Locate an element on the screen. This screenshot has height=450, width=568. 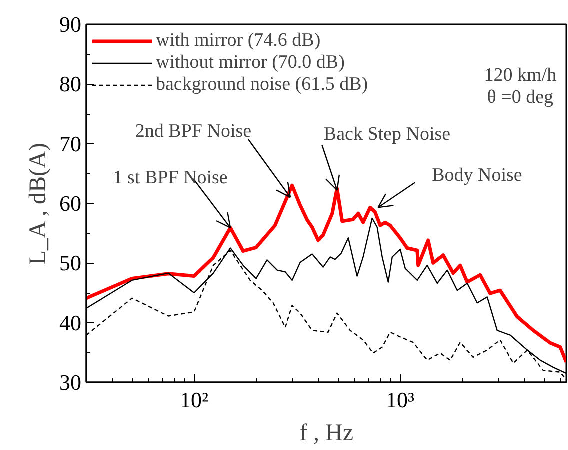
y-tick-label: 40 is located at coordinates (71, 323).